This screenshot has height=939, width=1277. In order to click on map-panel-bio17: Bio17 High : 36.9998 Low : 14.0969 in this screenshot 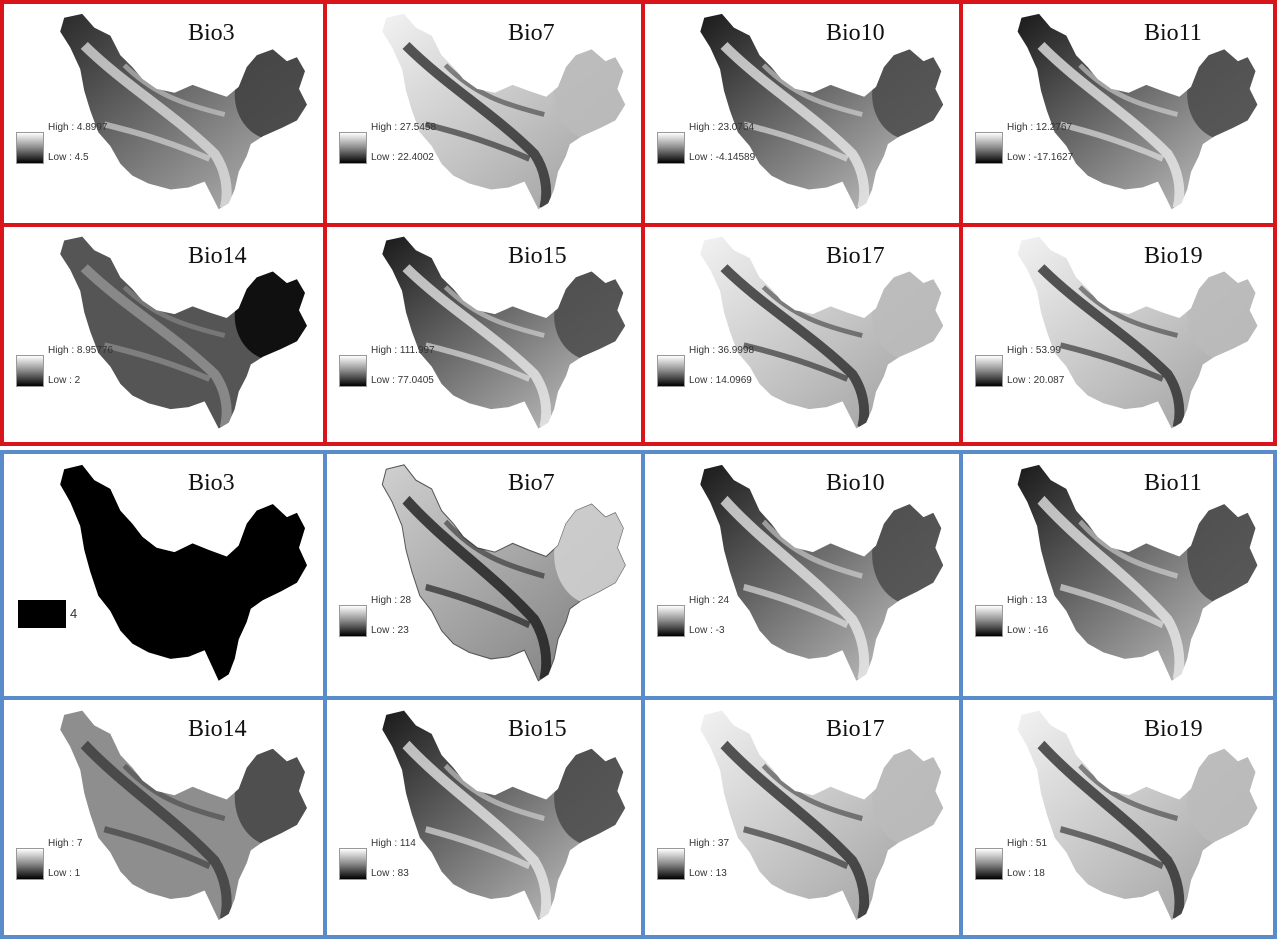, I will do `click(802, 334)`.